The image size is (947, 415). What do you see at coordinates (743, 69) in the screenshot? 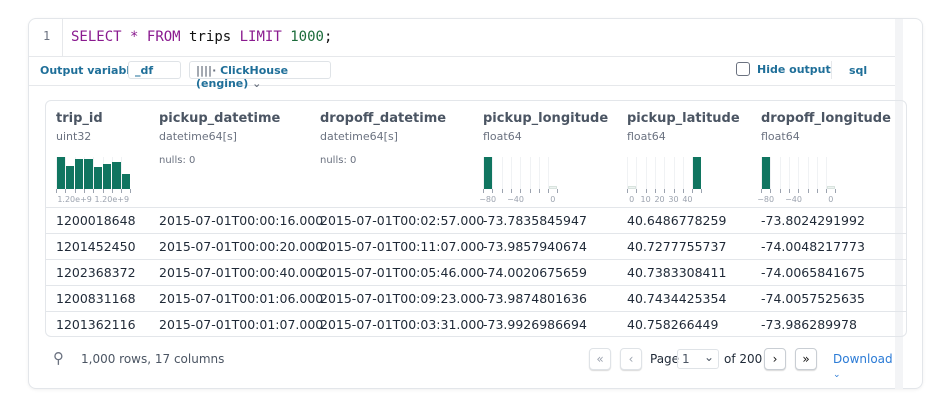
I see `hide-output-checkbox` at bounding box center [743, 69].